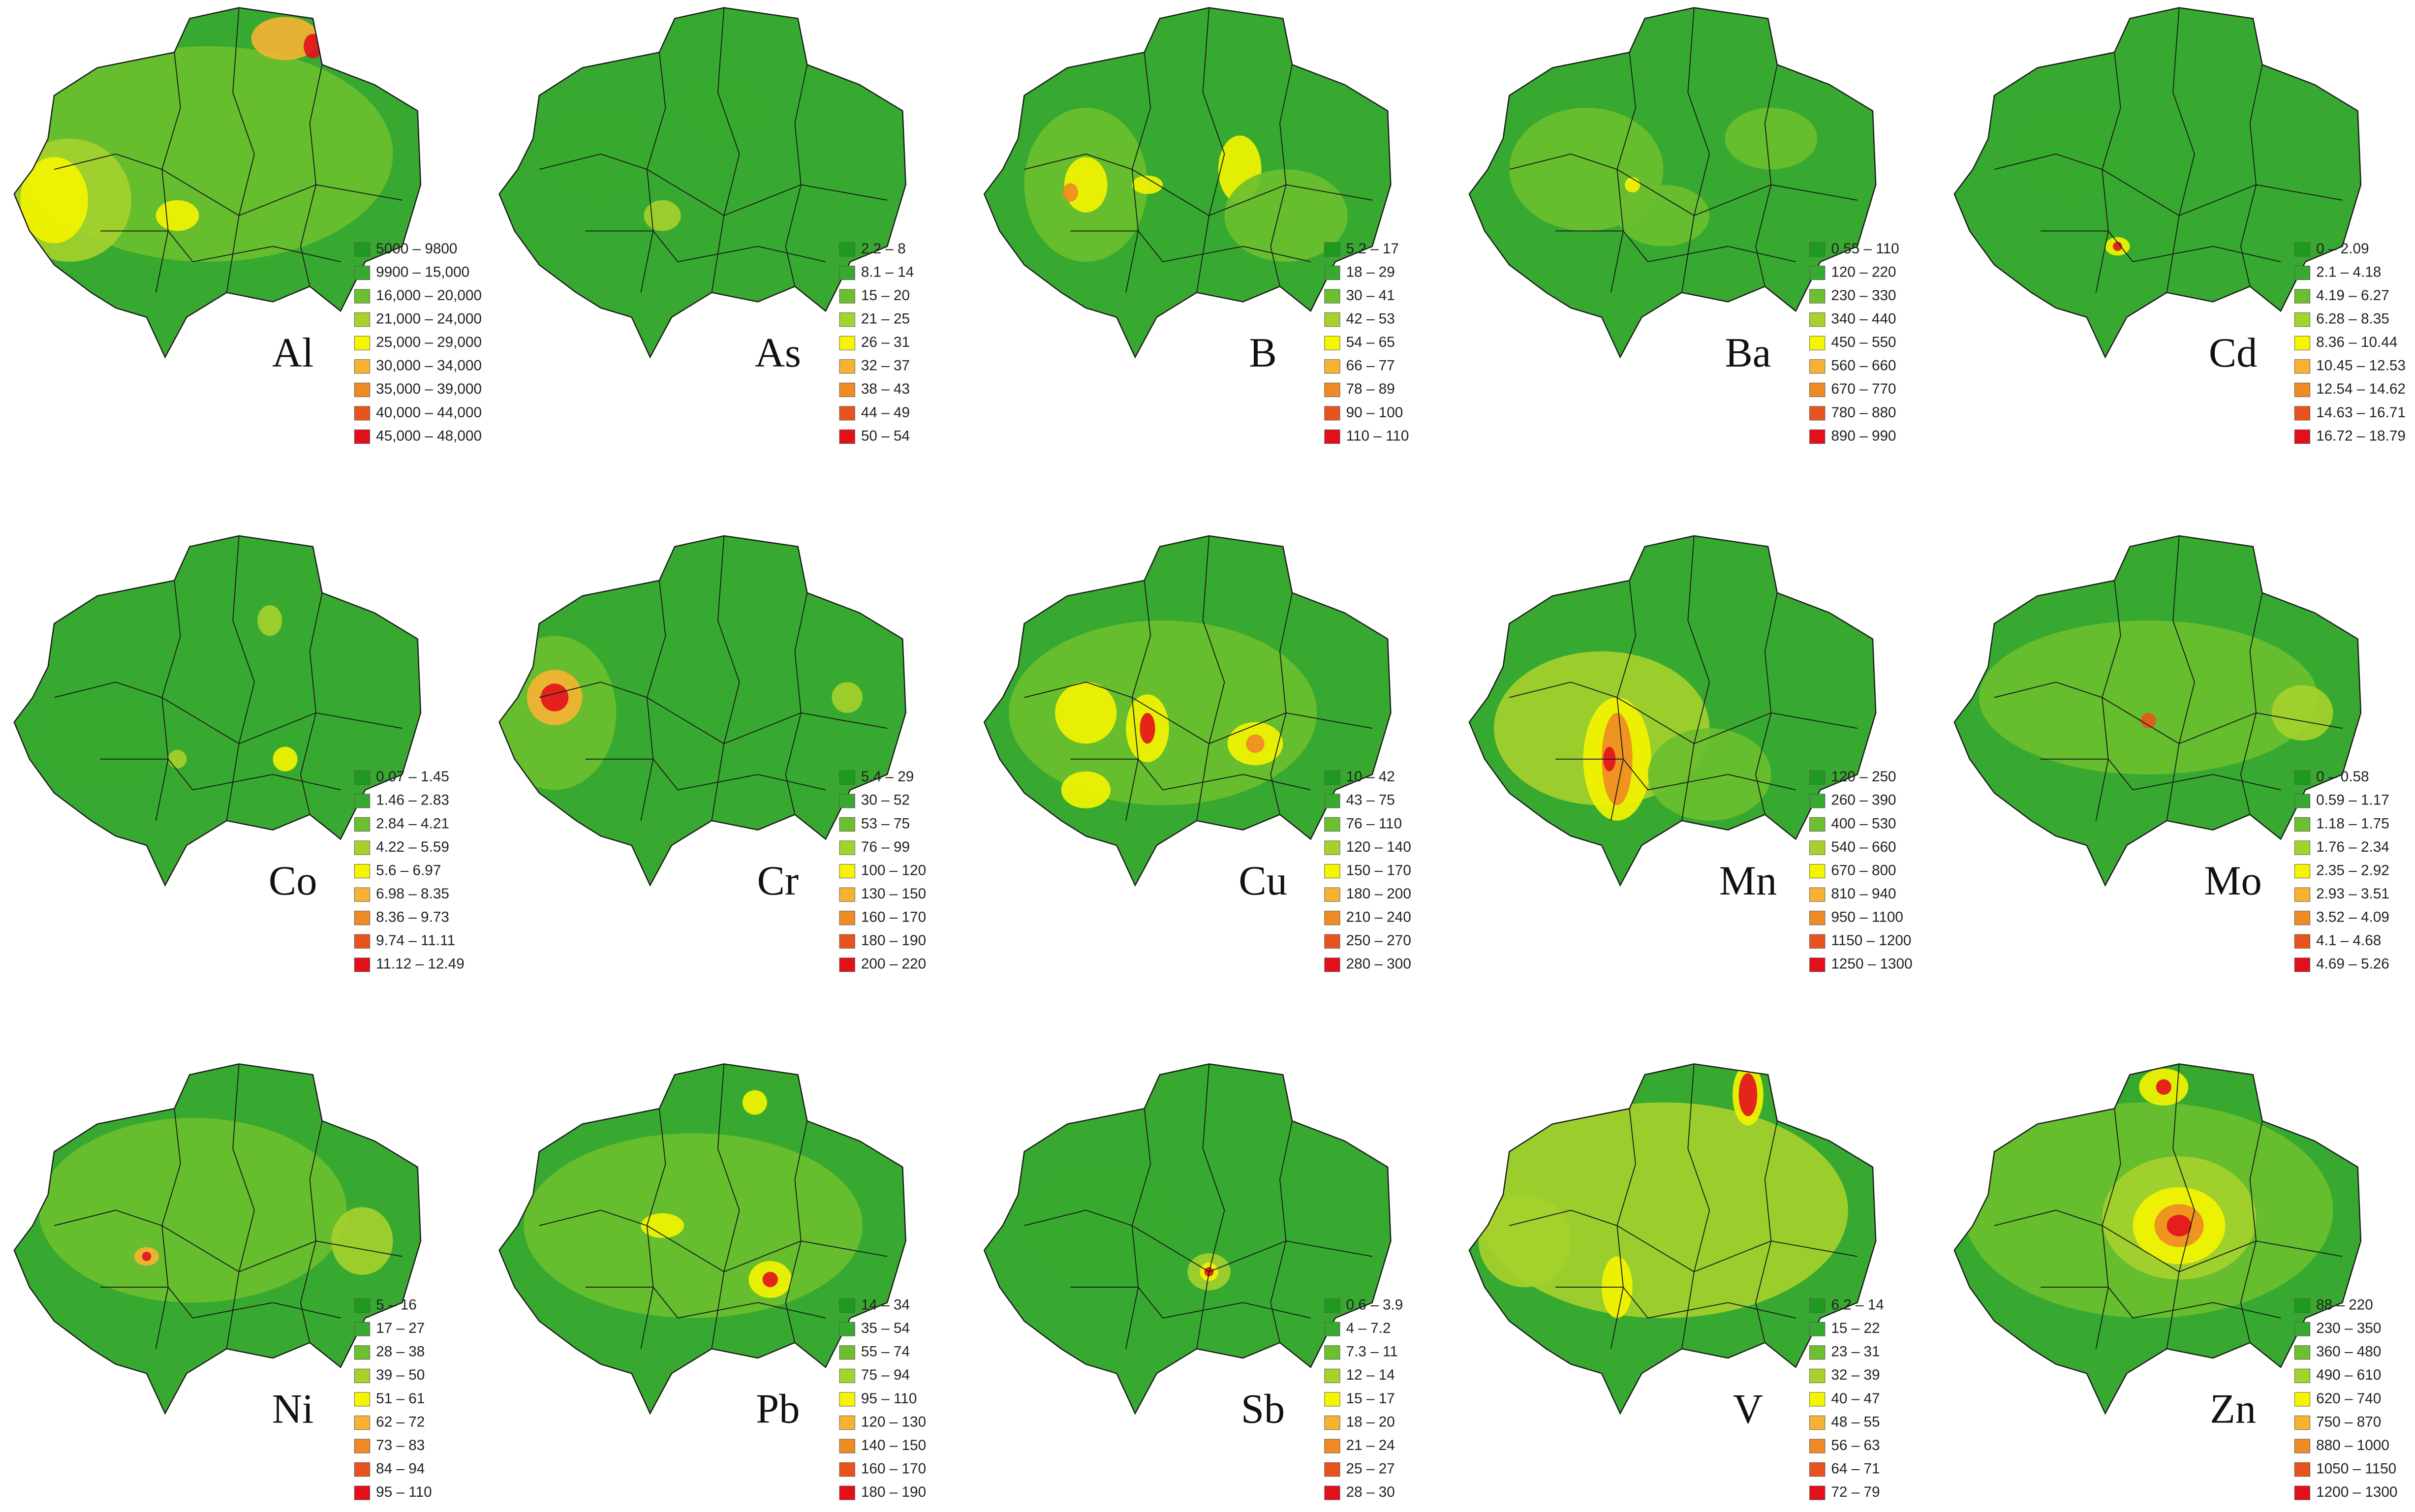 The width and height of the screenshot is (2415, 1512). What do you see at coordinates (1856, 1492) in the screenshot?
I see `legend-label: 72 – 79` at bounding box center [1856, 1492].